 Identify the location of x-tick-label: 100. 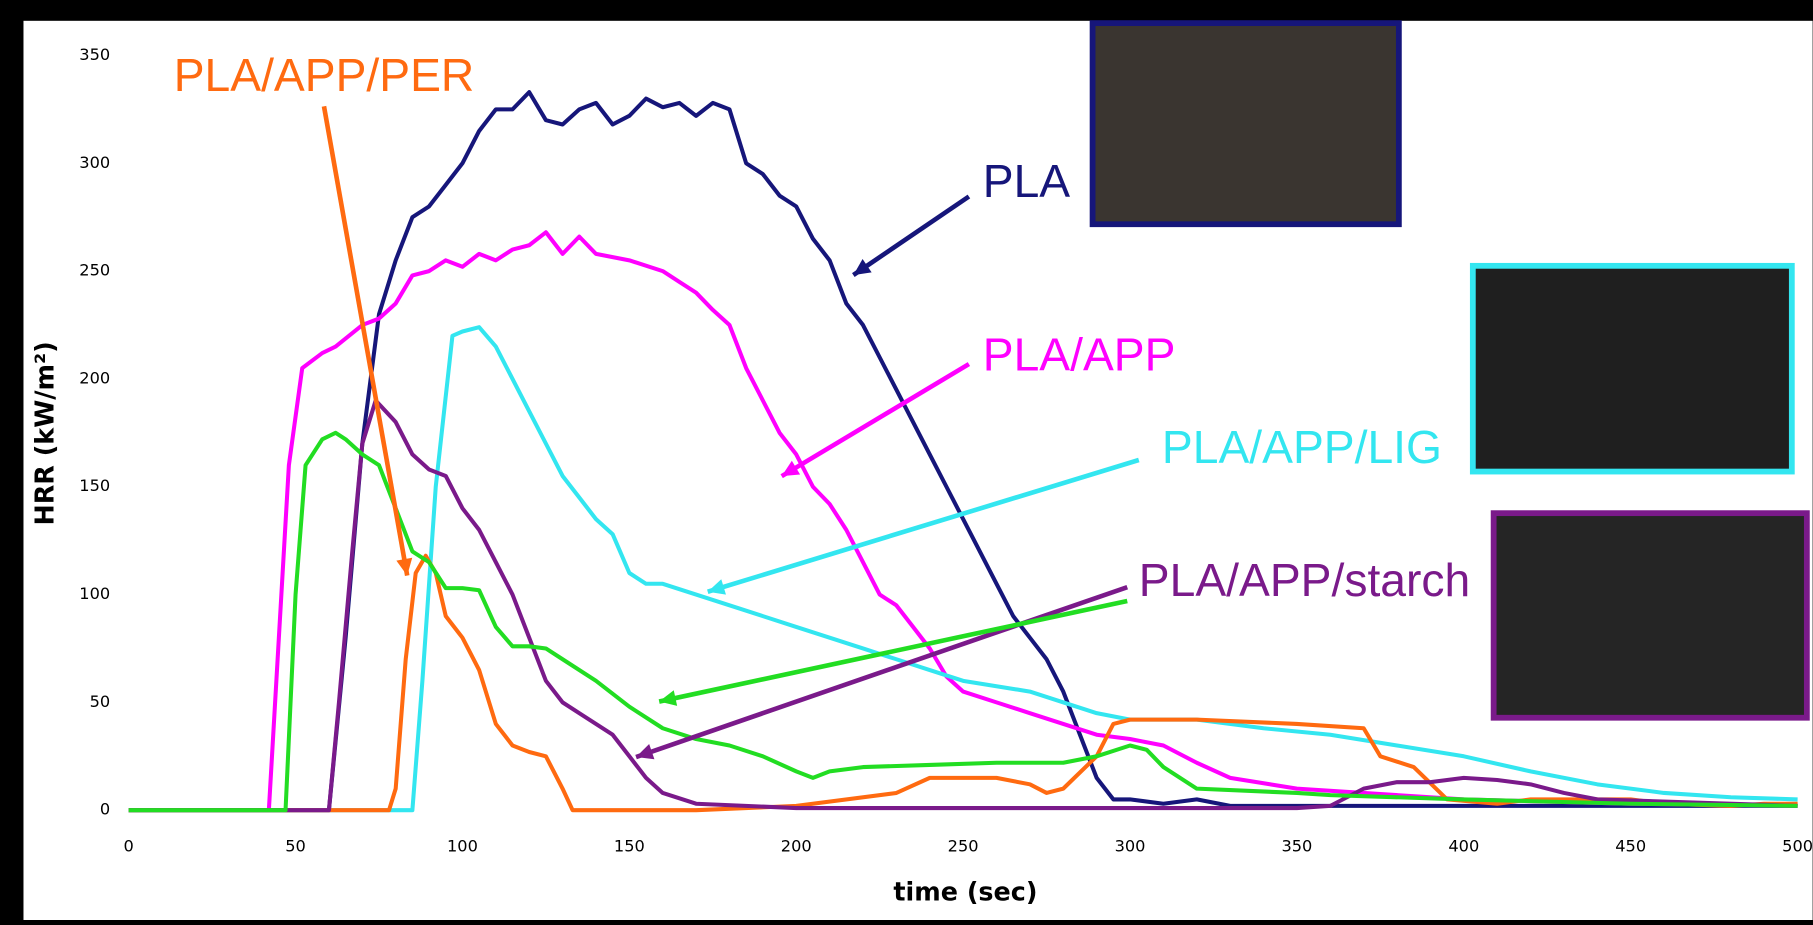
(462, 846).